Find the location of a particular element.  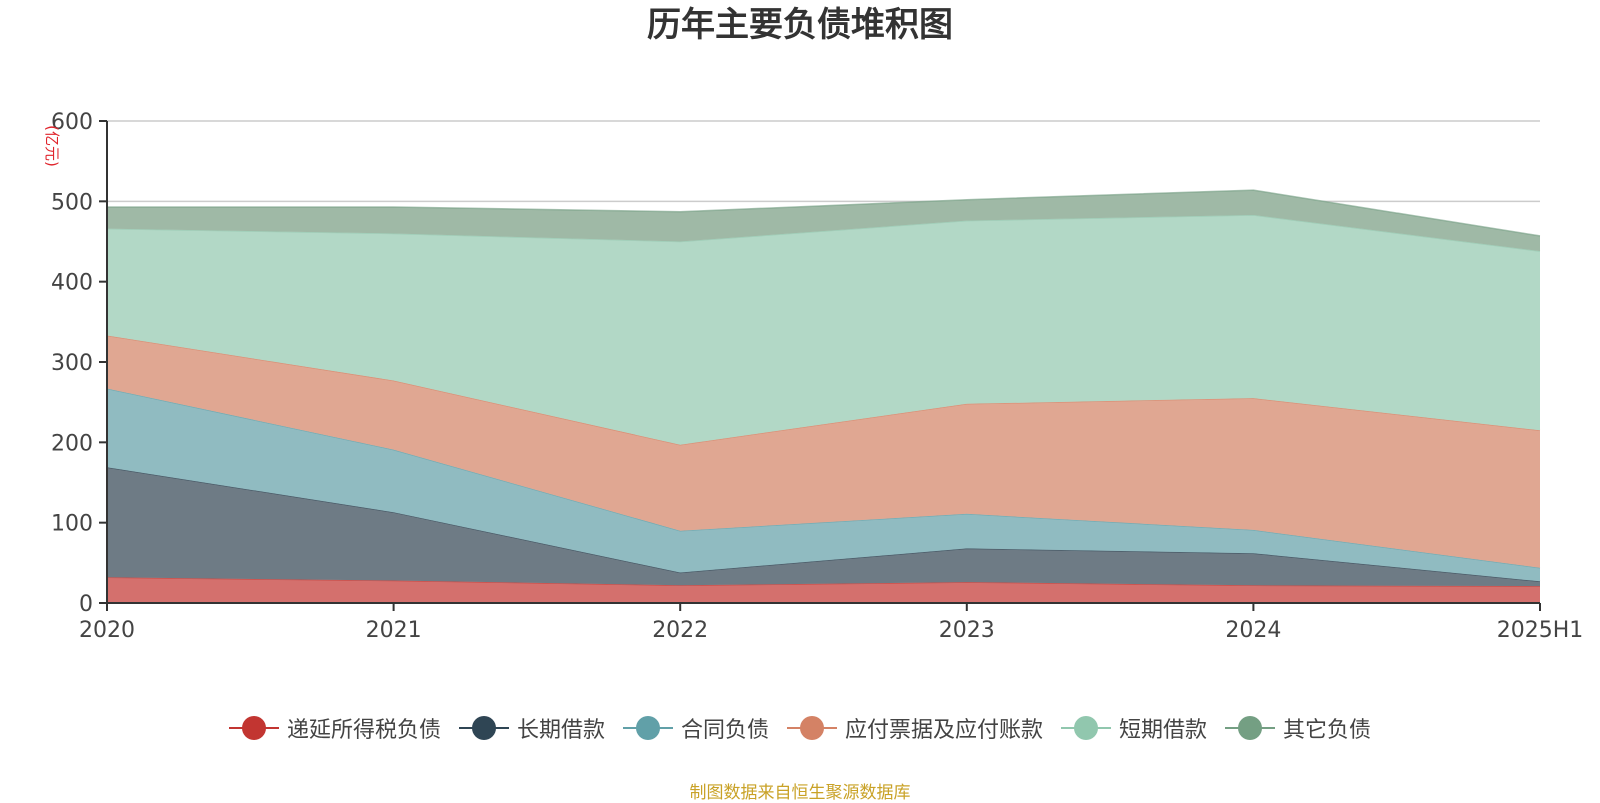

y-tick-label: 300 is located at coordinates (72, 363).